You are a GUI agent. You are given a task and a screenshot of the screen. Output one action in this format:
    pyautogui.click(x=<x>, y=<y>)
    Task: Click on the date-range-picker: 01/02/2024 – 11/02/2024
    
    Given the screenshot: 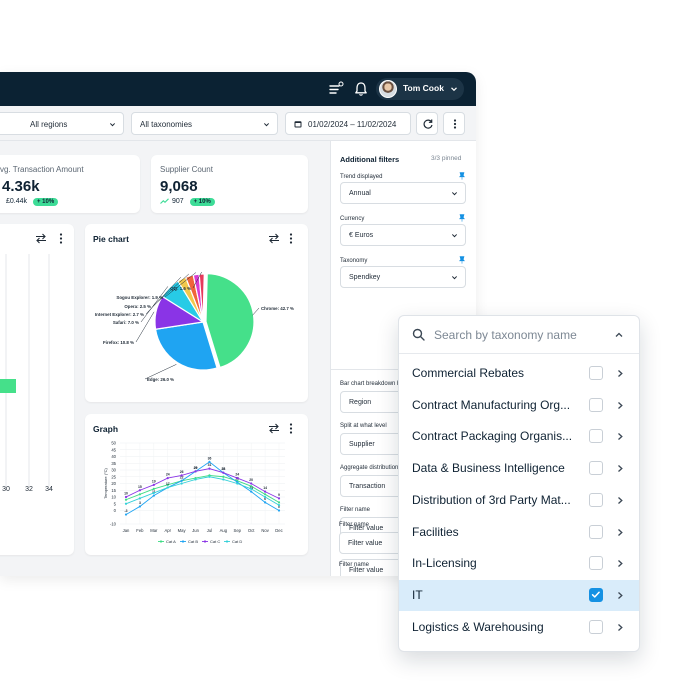 What is the action you would take?
    pyautogui.click(x=348, y=123)
    